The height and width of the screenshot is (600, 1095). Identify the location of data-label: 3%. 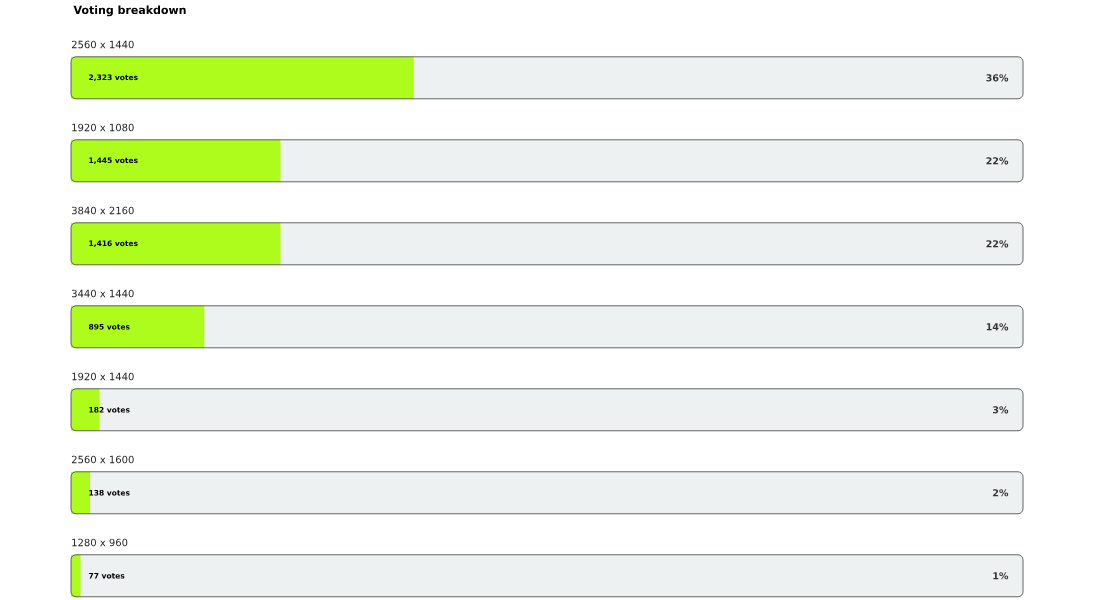
(1000, 410).